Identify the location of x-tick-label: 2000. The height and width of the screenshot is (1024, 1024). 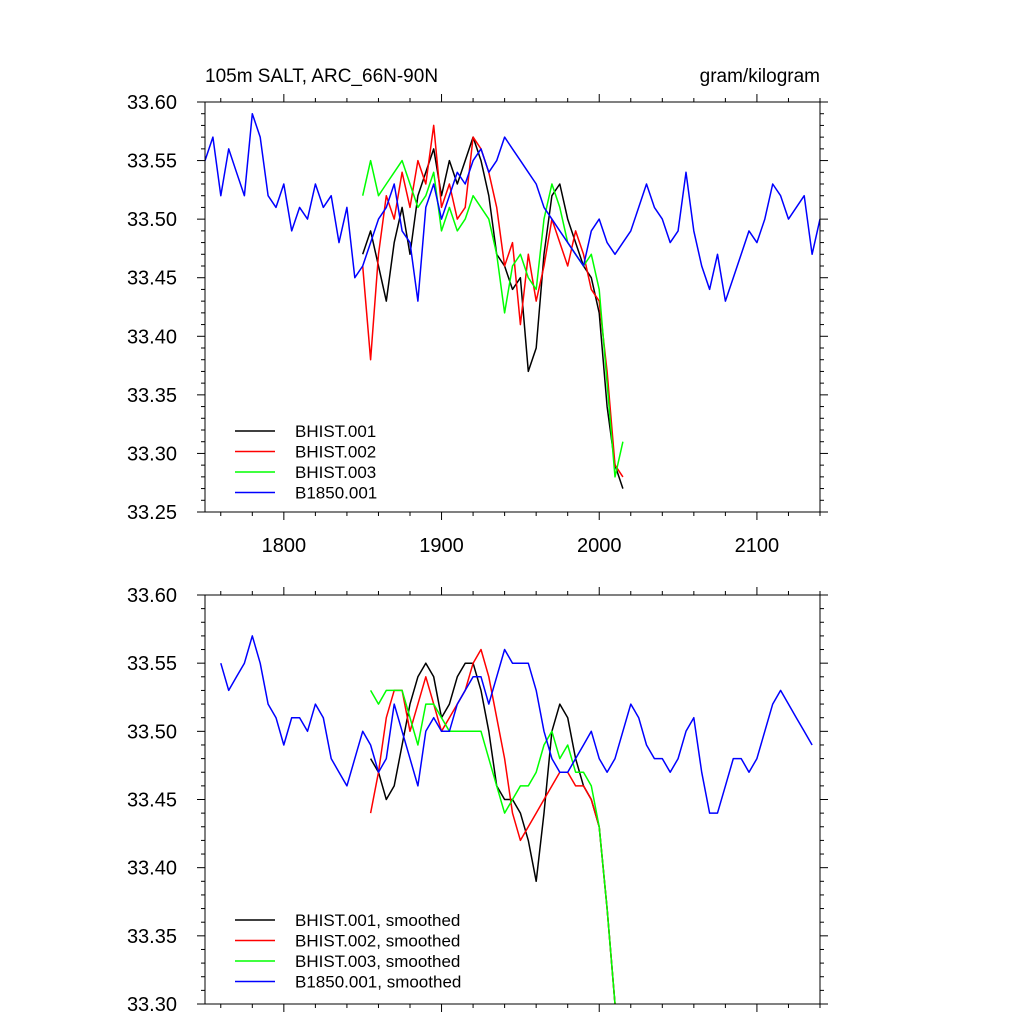
(599, 546).